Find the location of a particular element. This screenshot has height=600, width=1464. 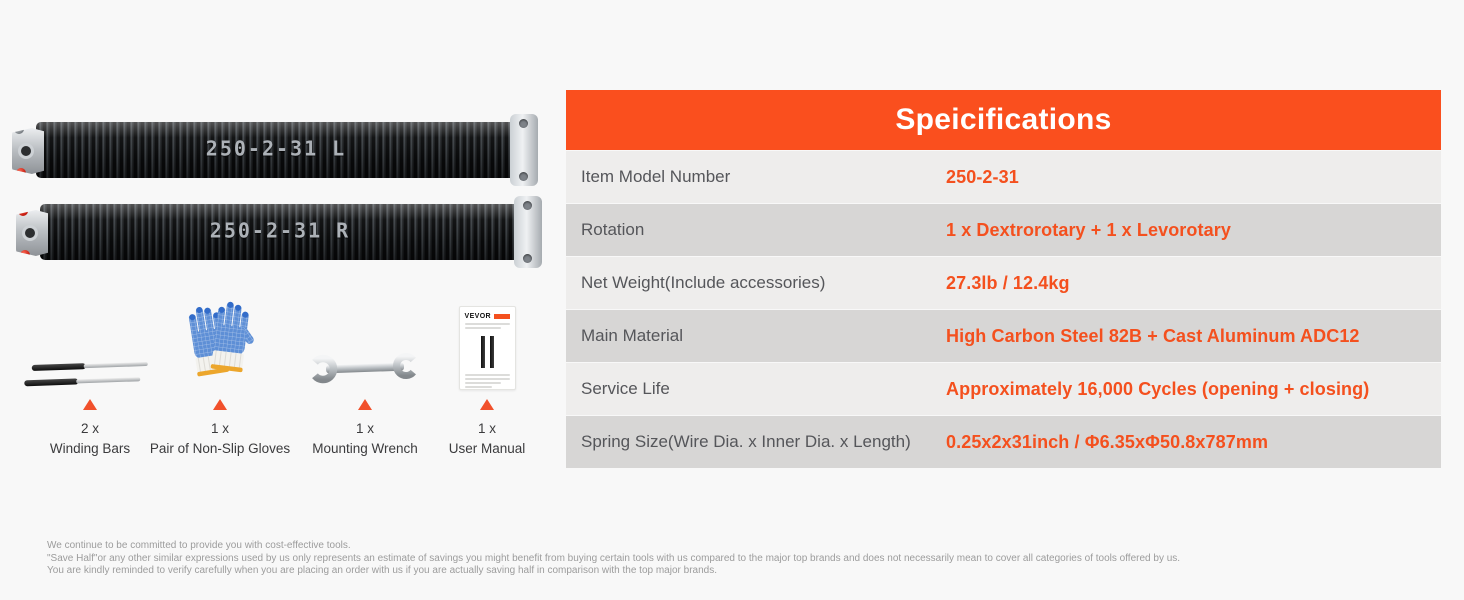

accessory-winding-bars: 2 x Winding Bars is located at coordinates (90, 378).